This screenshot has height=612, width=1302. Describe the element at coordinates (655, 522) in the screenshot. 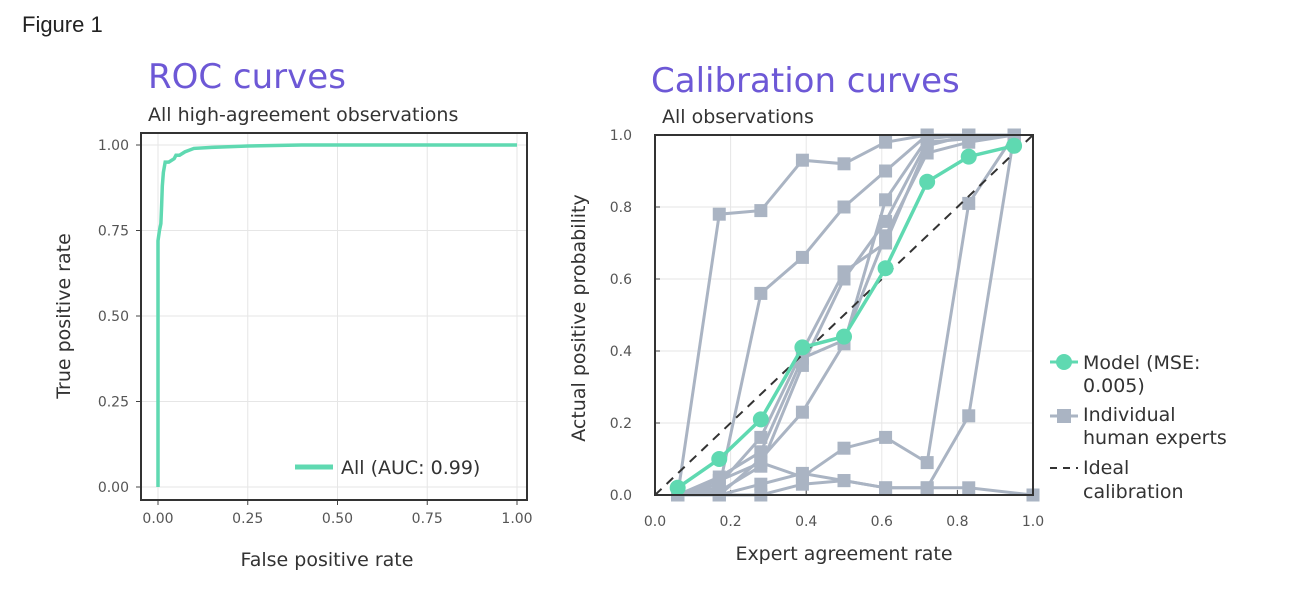

I see `cal-xtick-label: 0.0` at that location.